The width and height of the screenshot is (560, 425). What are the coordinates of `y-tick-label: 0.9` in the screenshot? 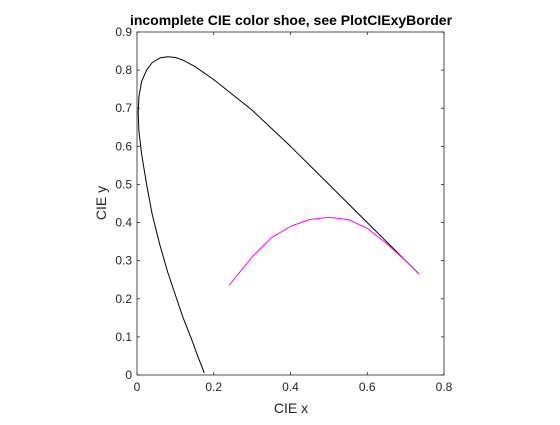 It's located at (123, 32).